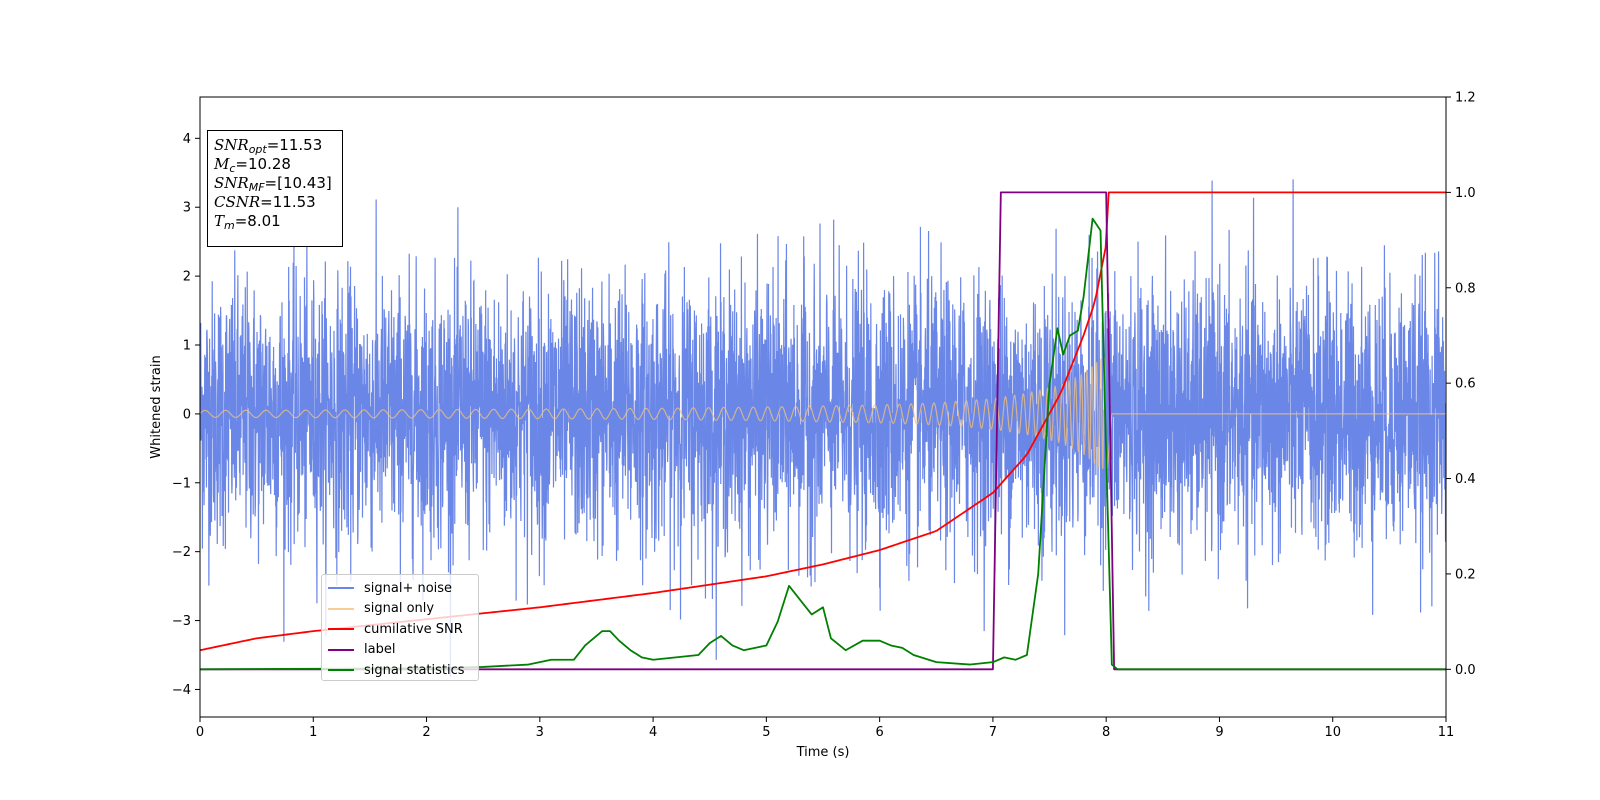  Describe the element at coordinates (187, 277) in the screenshot. I see `y-tick-label-left: 2` at that location.